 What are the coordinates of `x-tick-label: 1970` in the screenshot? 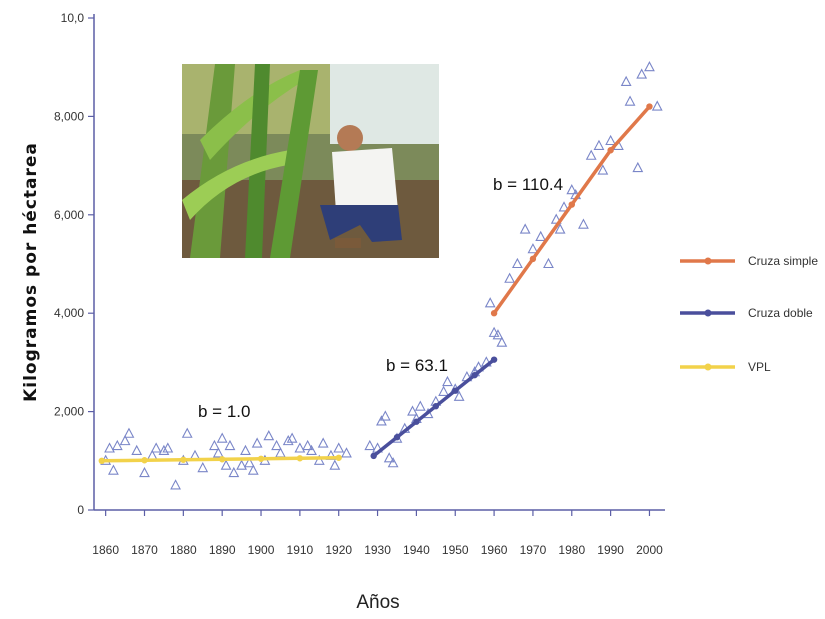 It's located at (533, 550).